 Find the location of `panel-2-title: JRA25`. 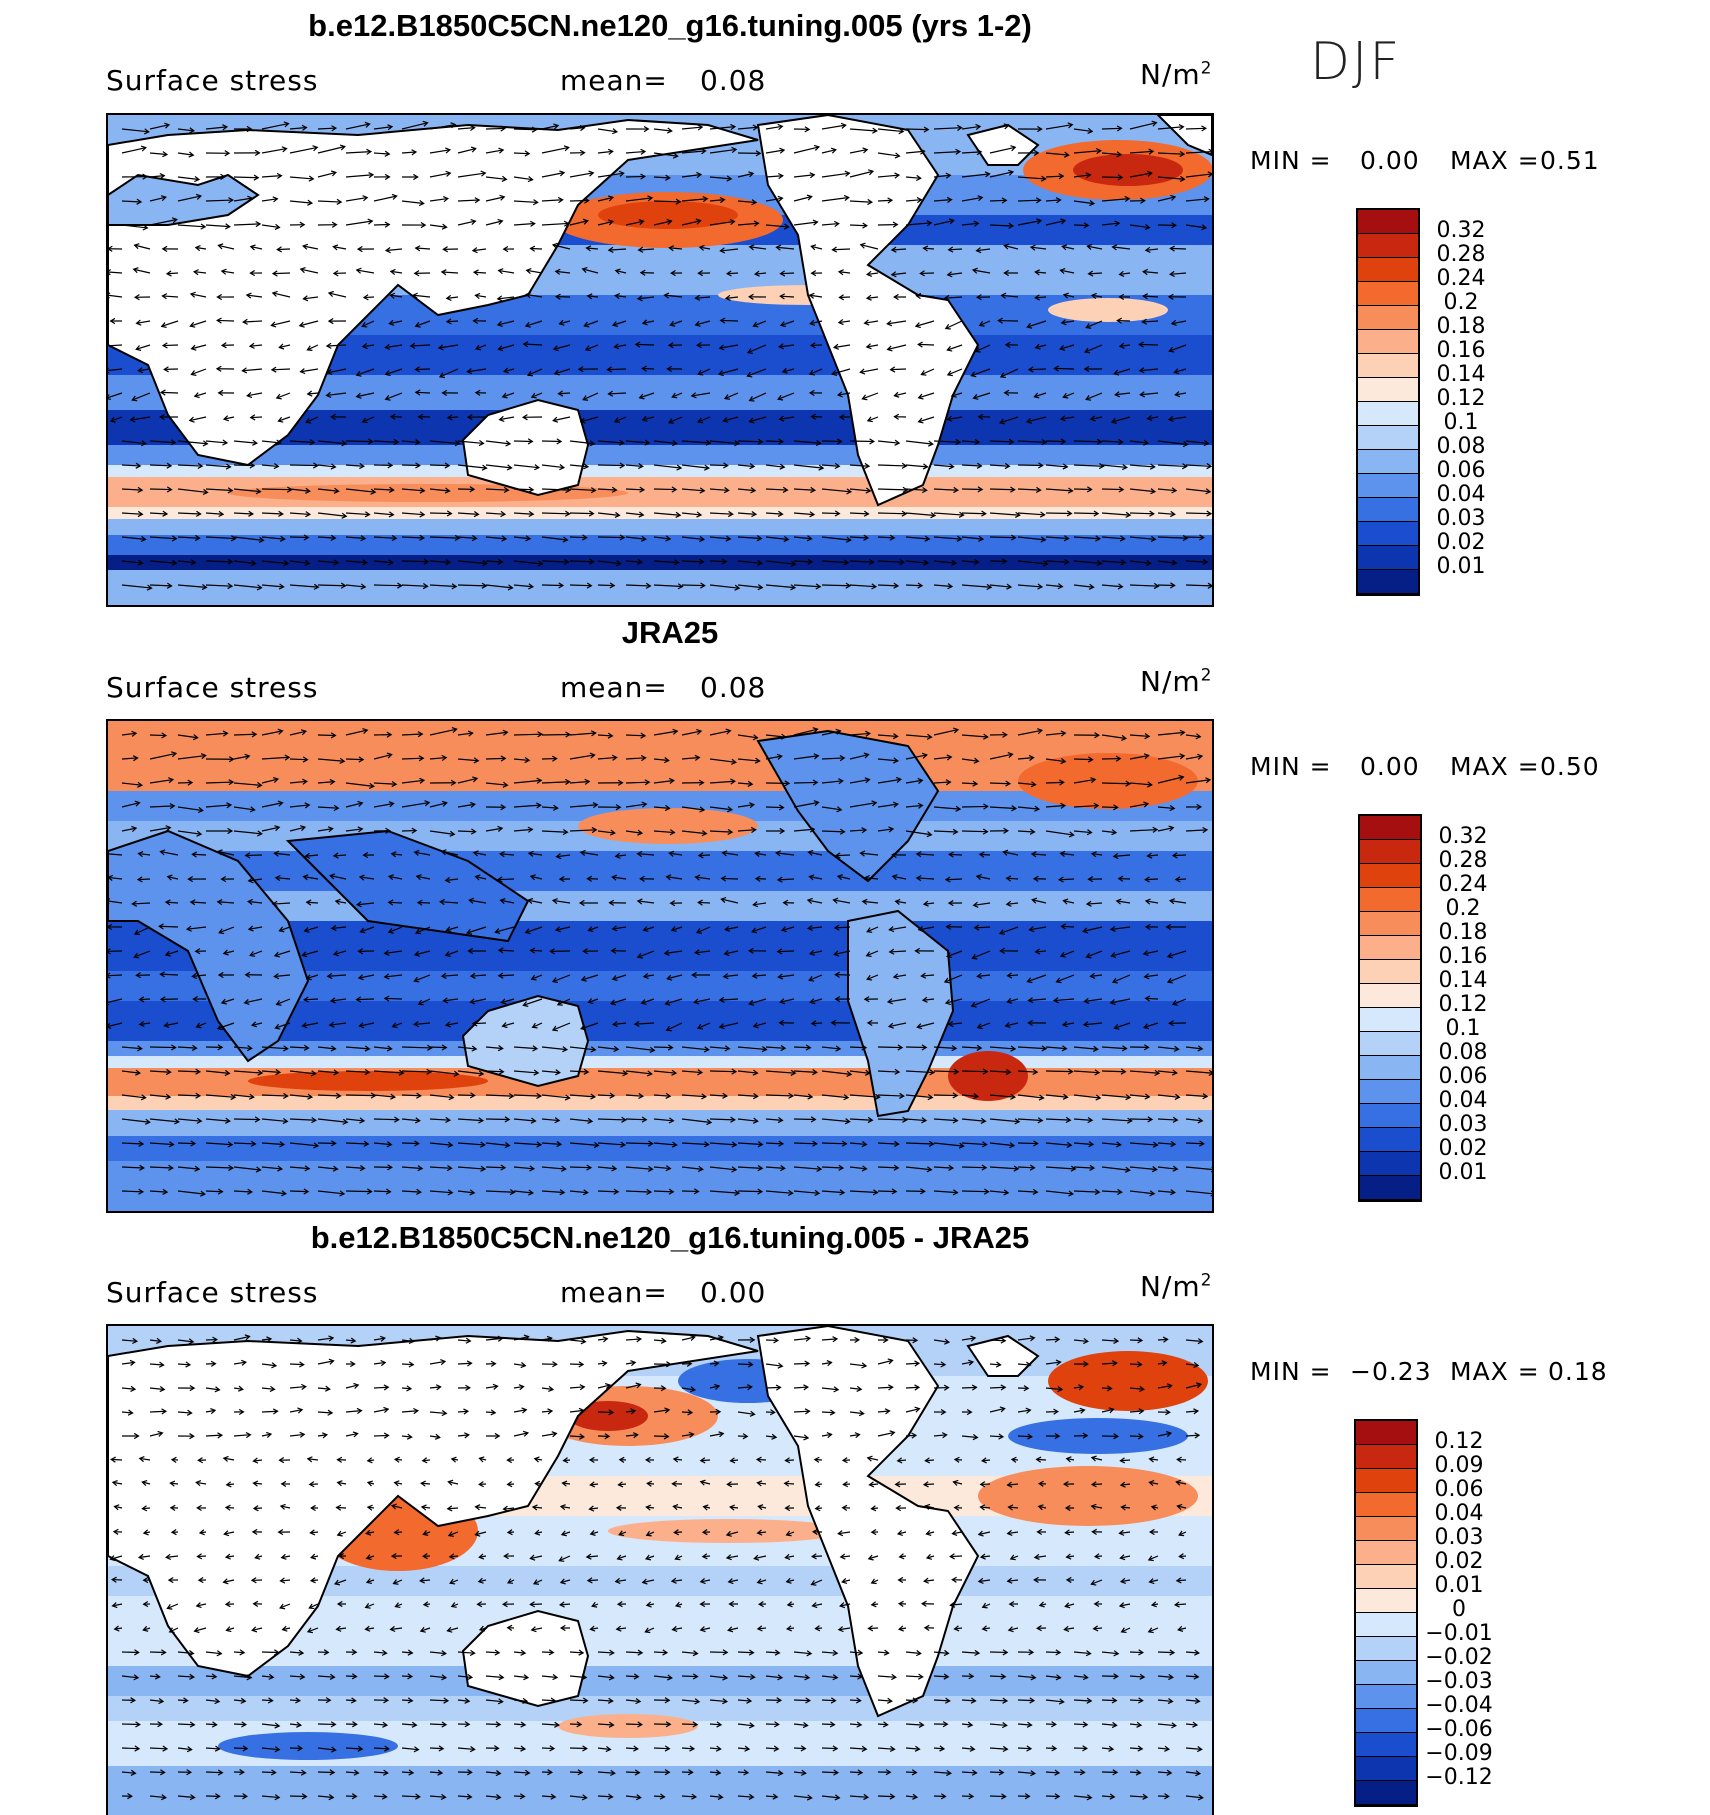

panel-2-title: JRA25 is located at coordinates (670, 632).